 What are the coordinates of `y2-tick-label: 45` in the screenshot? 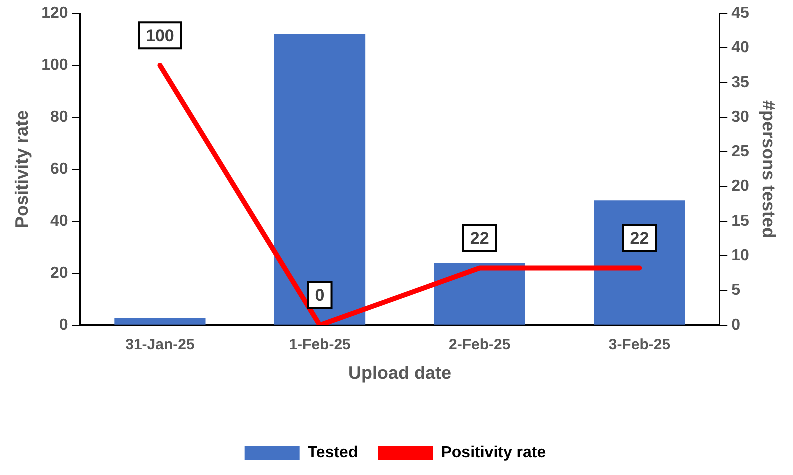 It's located at (741, 13).